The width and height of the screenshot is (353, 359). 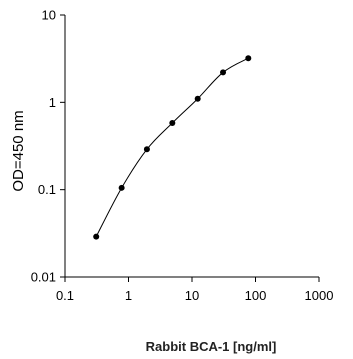 I want to click on y-ticks, so click(x=62, y=146).